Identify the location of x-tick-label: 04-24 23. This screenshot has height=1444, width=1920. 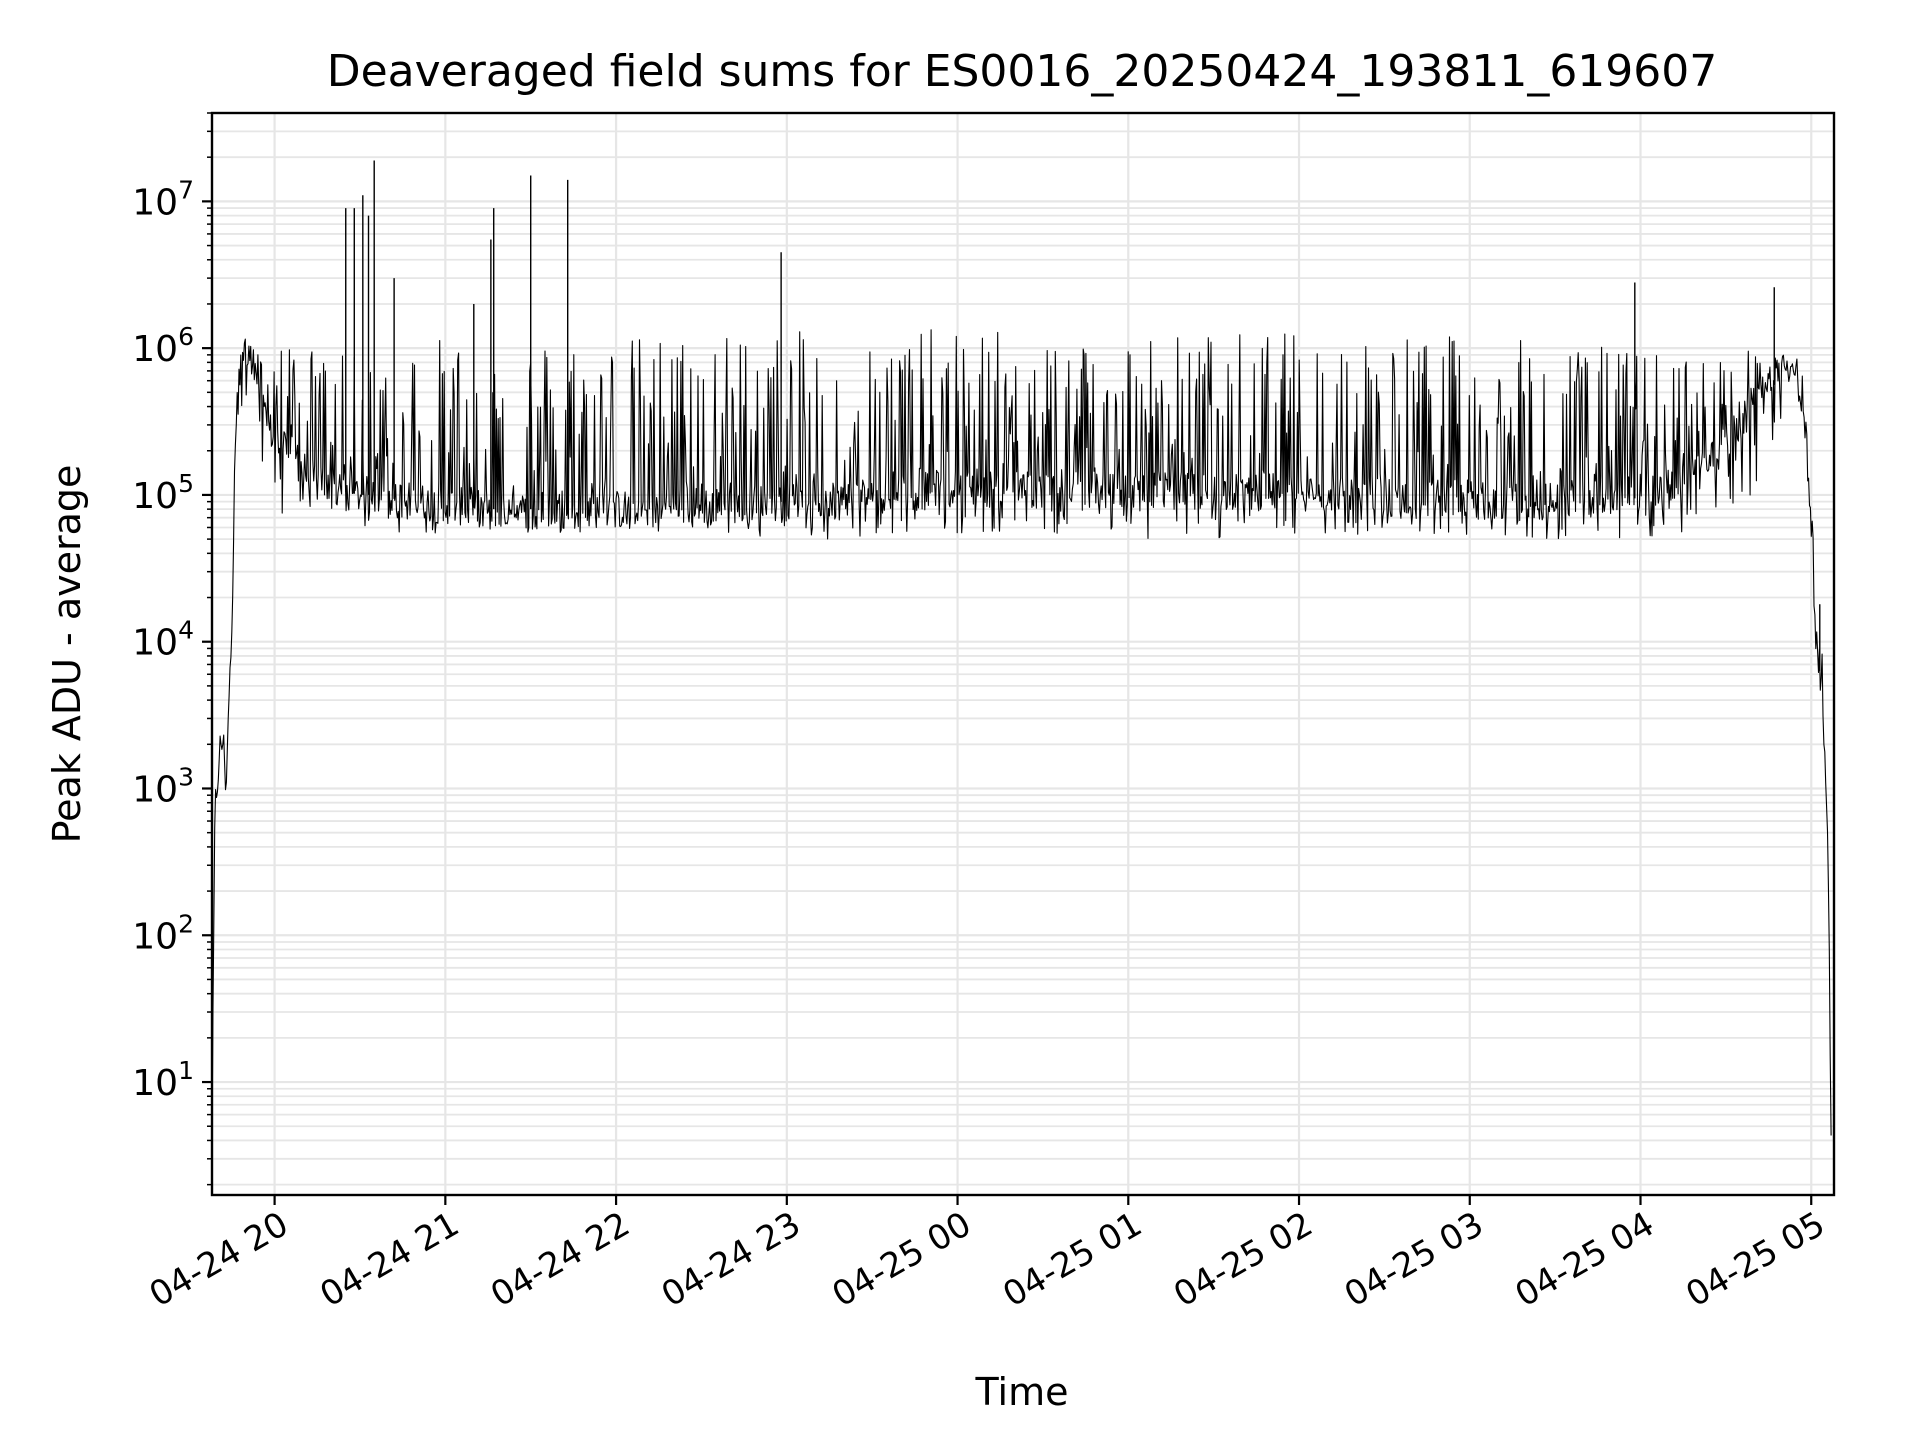
(731, 1259).